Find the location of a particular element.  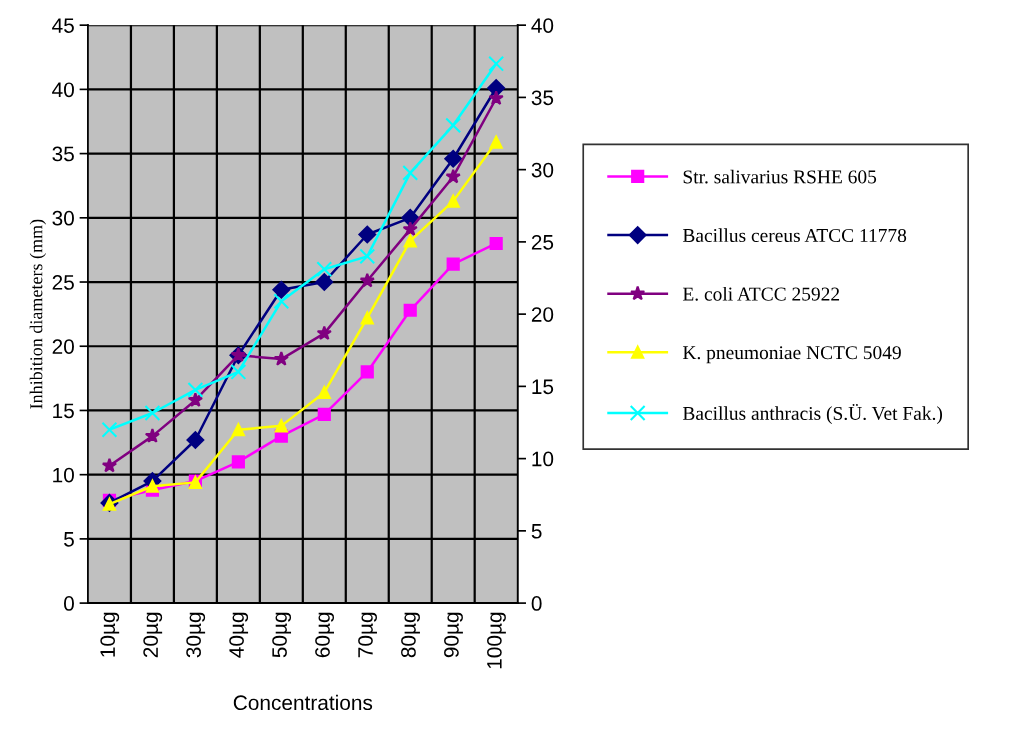

y-tick-label: 0 is located at coordinates (69, 603).